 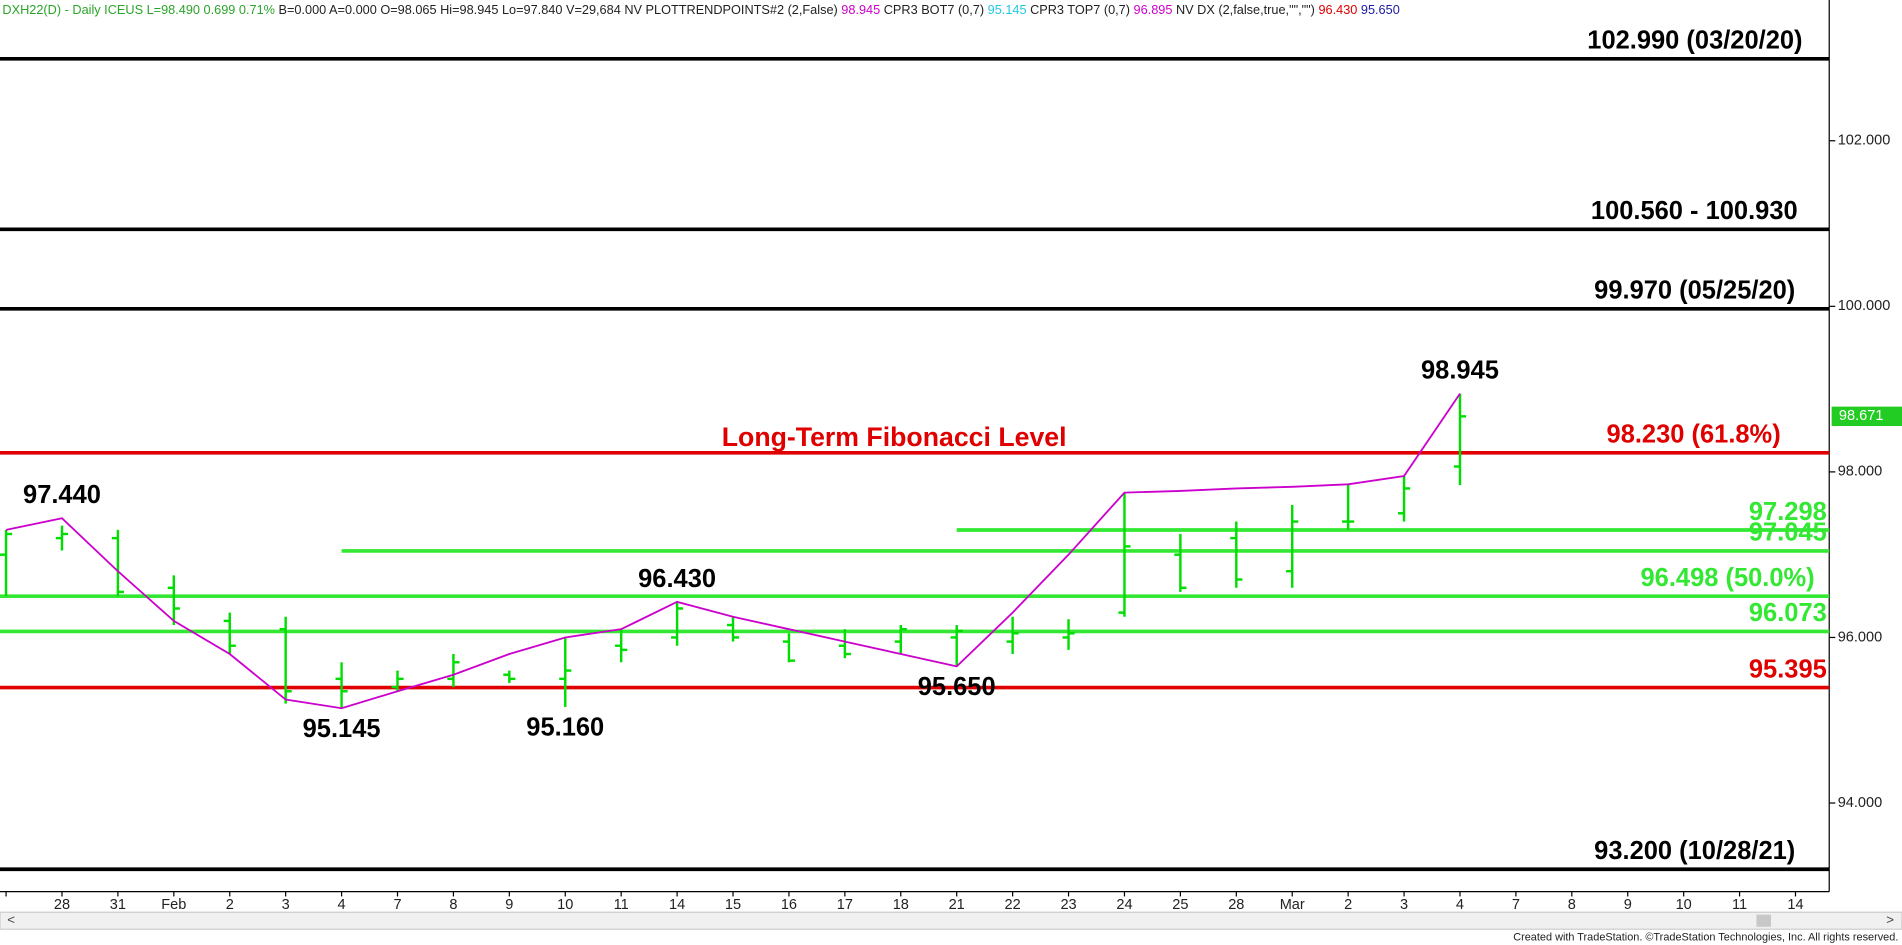 I want to click on swing-label: 98.945, so click(x=1460, y=371).